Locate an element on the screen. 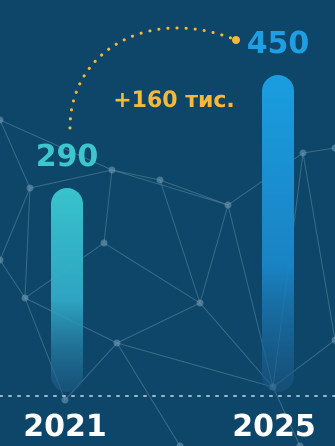 This screenshot has width=335, height=446. category-label-2021: 2021 is located at coordinates (65, 426).